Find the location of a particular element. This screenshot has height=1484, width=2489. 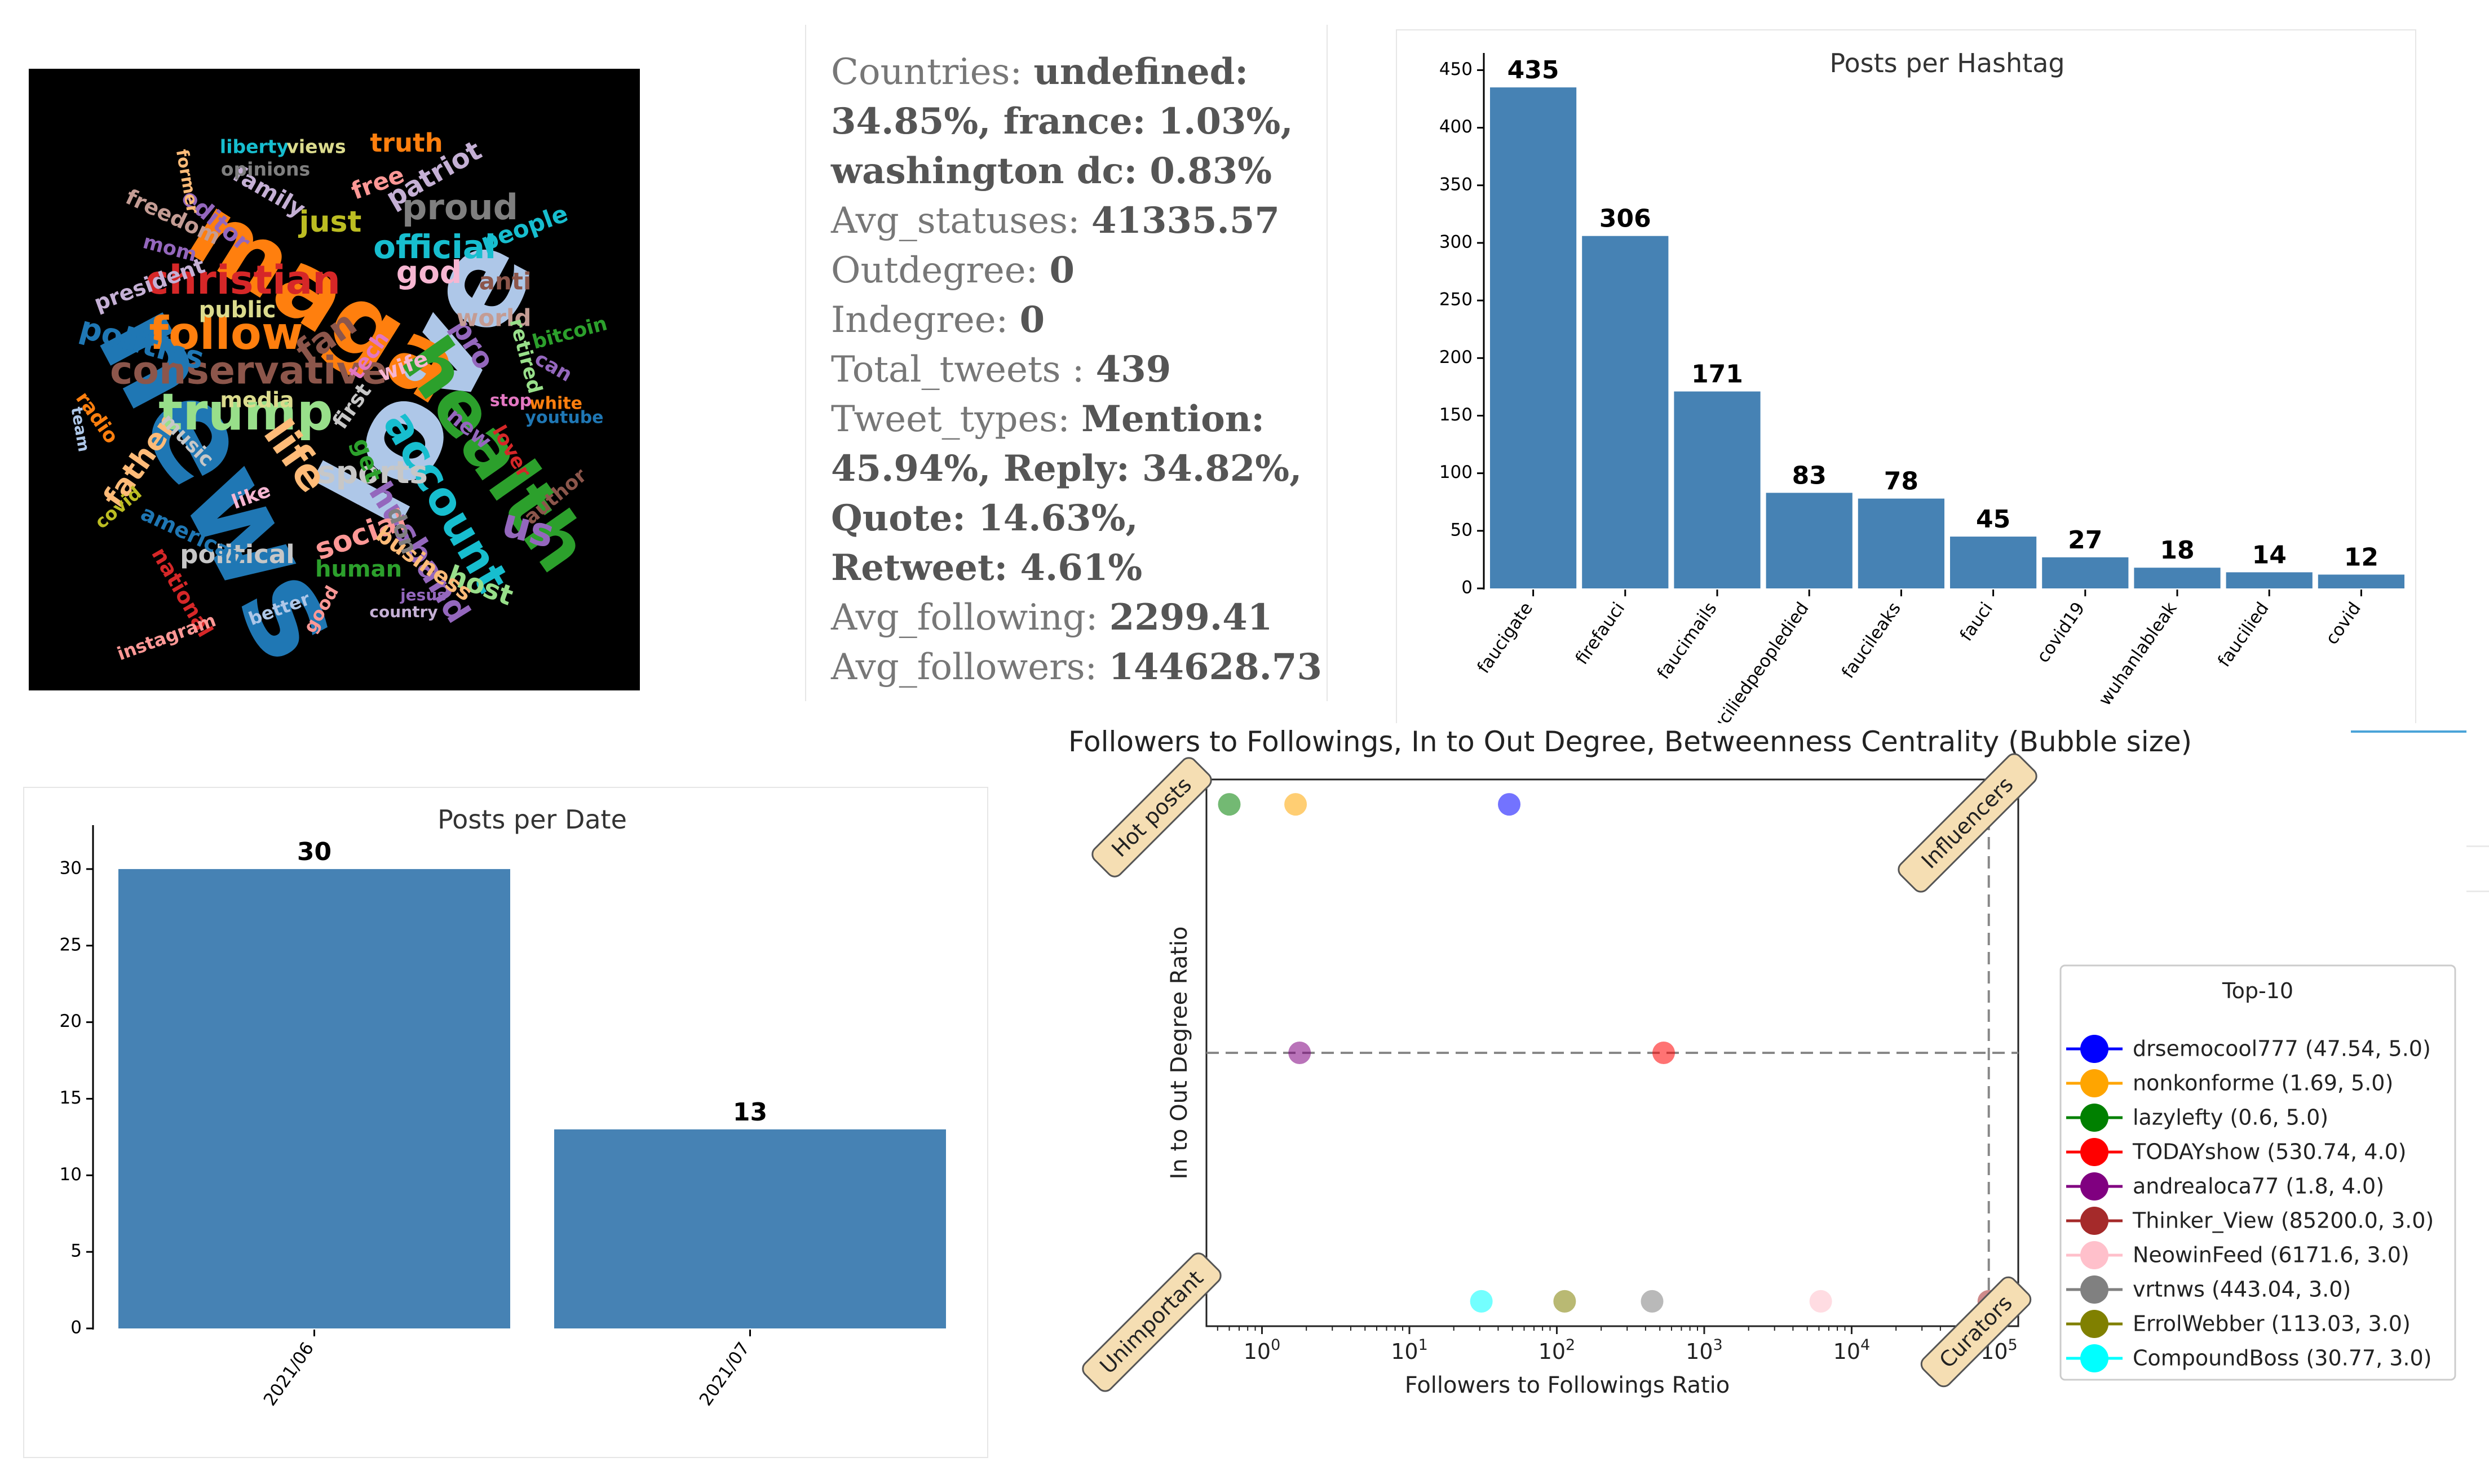

x-category-label: 2021/07 is located at coordinates (725, 1374).